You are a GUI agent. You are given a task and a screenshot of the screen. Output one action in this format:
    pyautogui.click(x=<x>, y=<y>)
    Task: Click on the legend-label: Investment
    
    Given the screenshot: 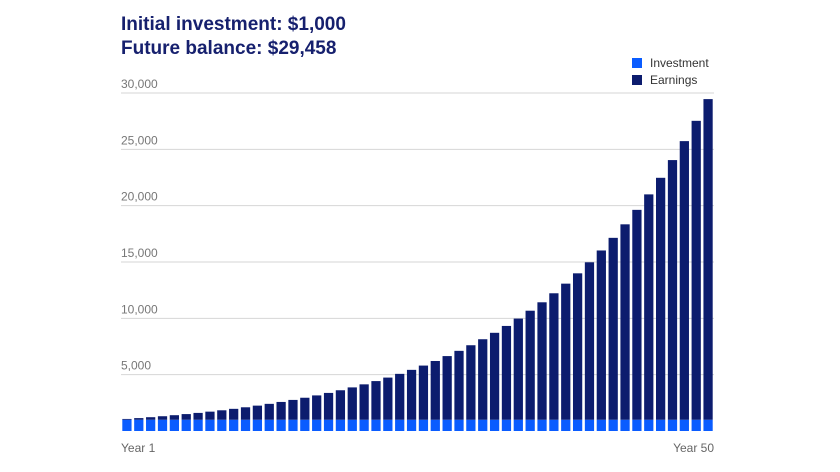 What is the action you would take?
    pyautogui.click(x=679, y=63)
    